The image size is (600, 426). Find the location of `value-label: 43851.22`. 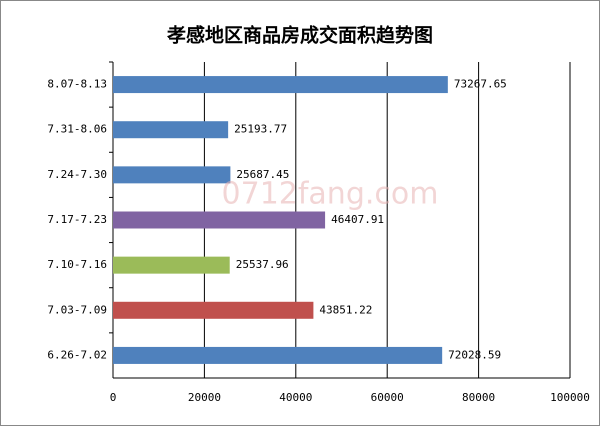

value-label: 43851.22 is located at coordinates (345, 309).